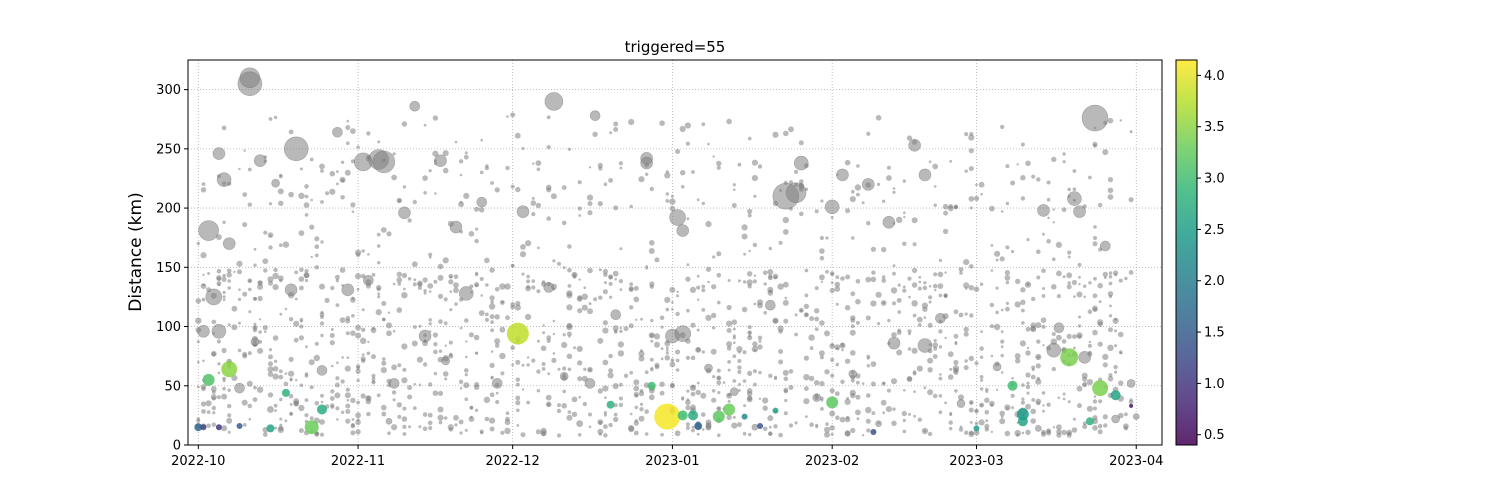  Describe the element at coordinates (1214, 76) in the screenshot. I see `colorbar-tick-label: 4.0` at that location.